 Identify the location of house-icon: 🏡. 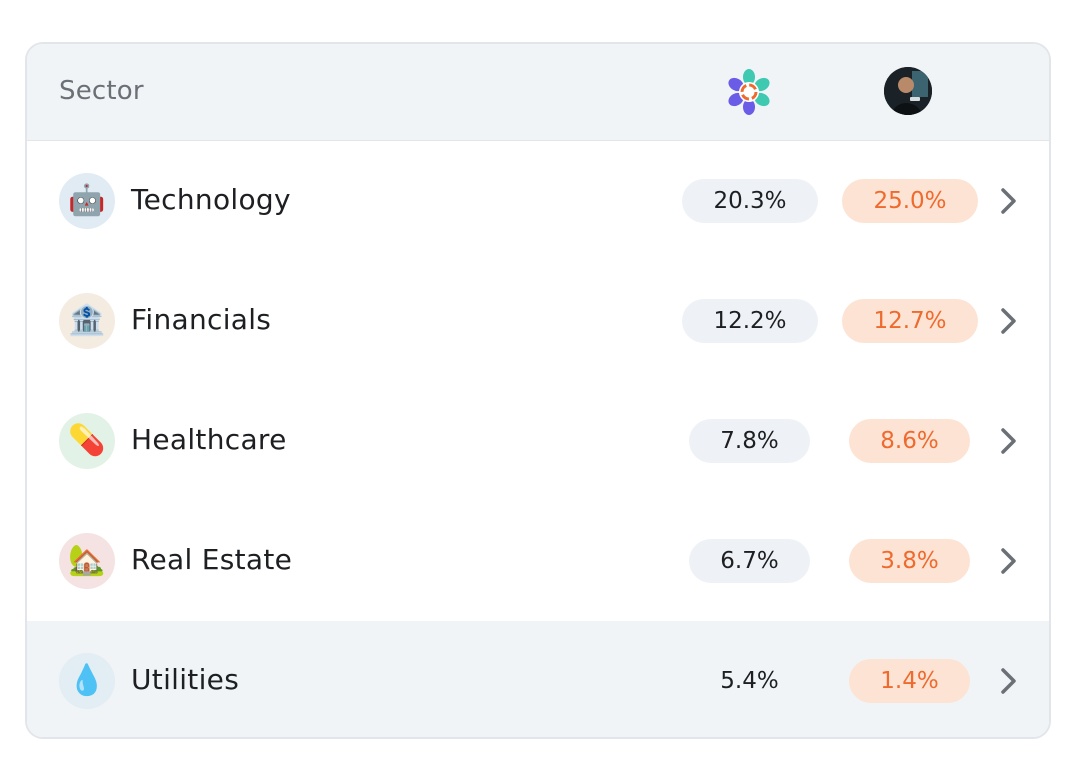
(87, 561).